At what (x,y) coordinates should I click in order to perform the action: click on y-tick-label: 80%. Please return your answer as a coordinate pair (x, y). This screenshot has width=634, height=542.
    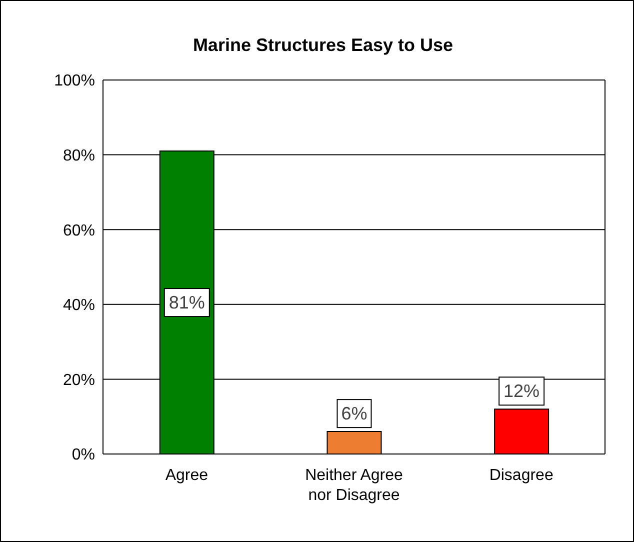
    Looking at the image, I should click on (78, 155).